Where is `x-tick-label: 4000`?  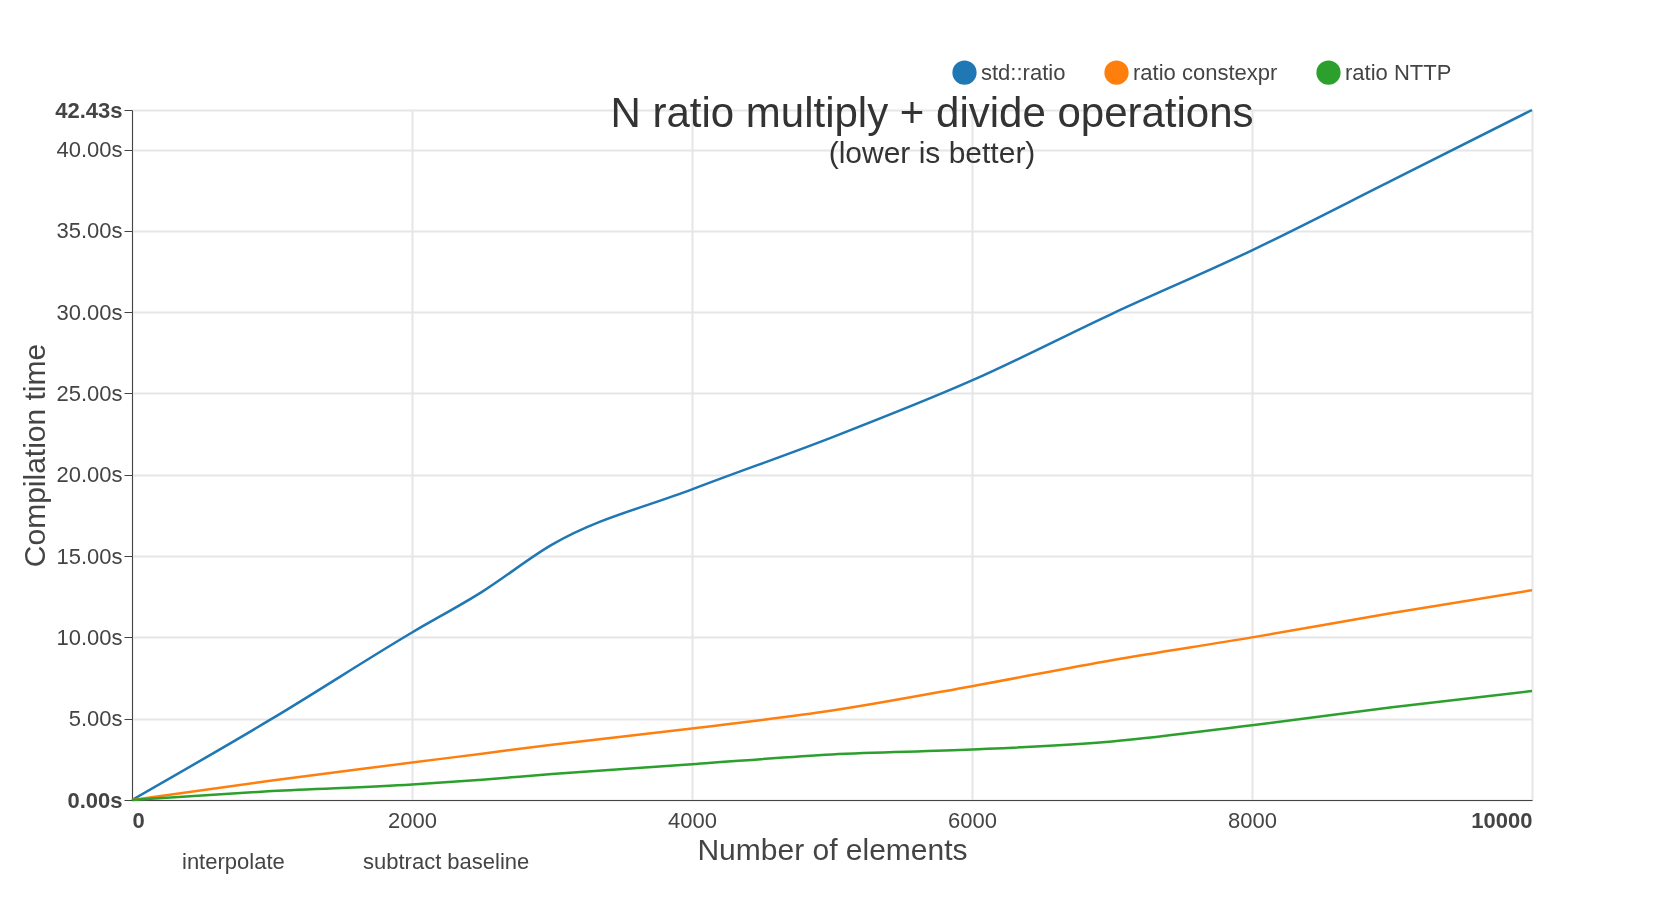
x-tick-label: 4000 is located at coordinates (692, 820).